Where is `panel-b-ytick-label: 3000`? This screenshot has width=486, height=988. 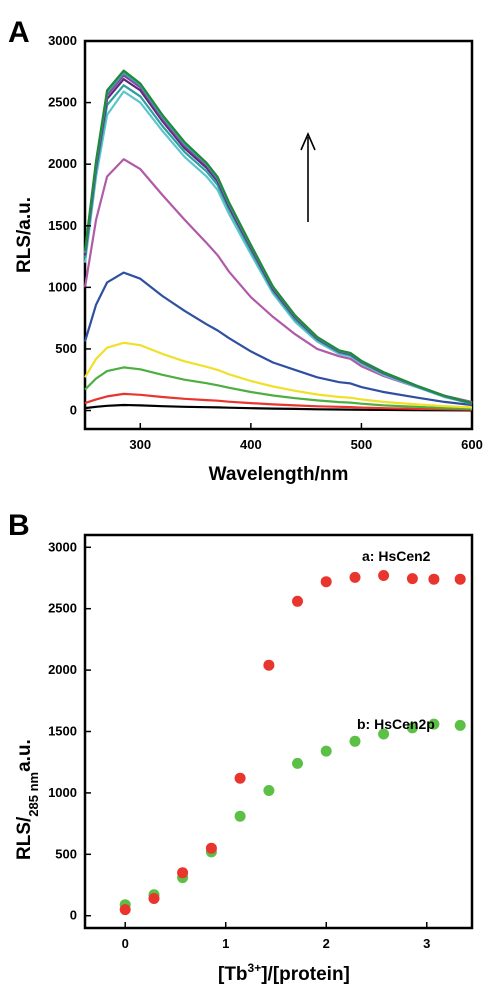
panel-b-ytick-label: 3000 is located at coordinates (62, 546).